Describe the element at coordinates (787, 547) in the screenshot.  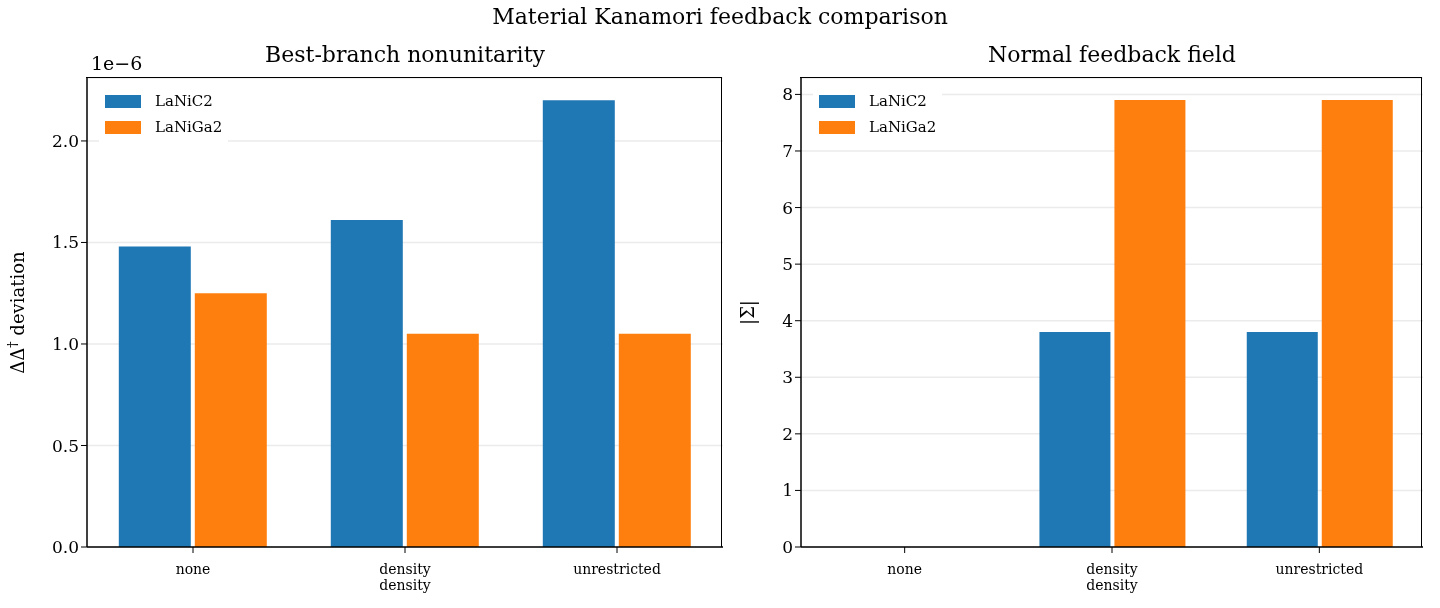
I see `y-tick-label: 0` at that location.